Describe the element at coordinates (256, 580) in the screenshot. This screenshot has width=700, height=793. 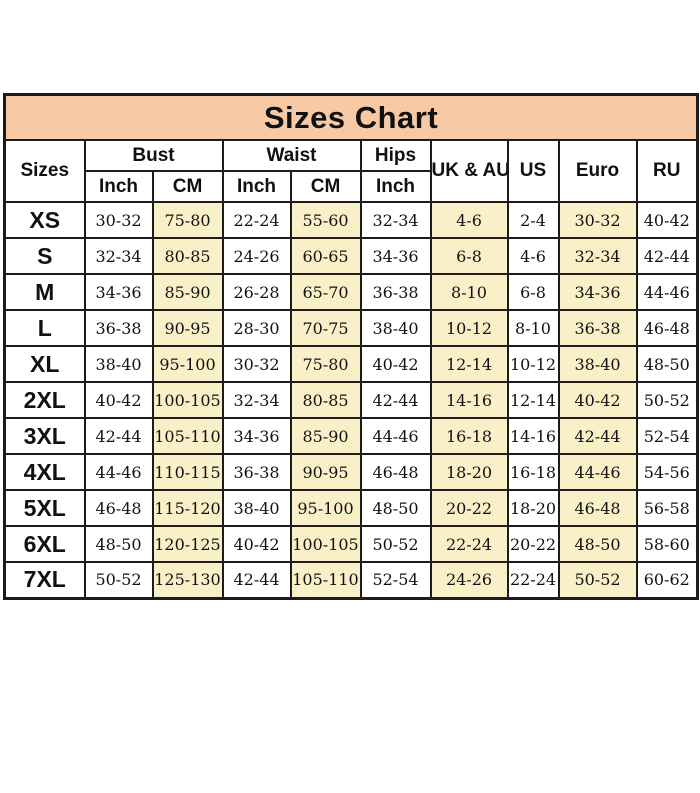
I see `cell-waist-inch: 42-44` at that location.